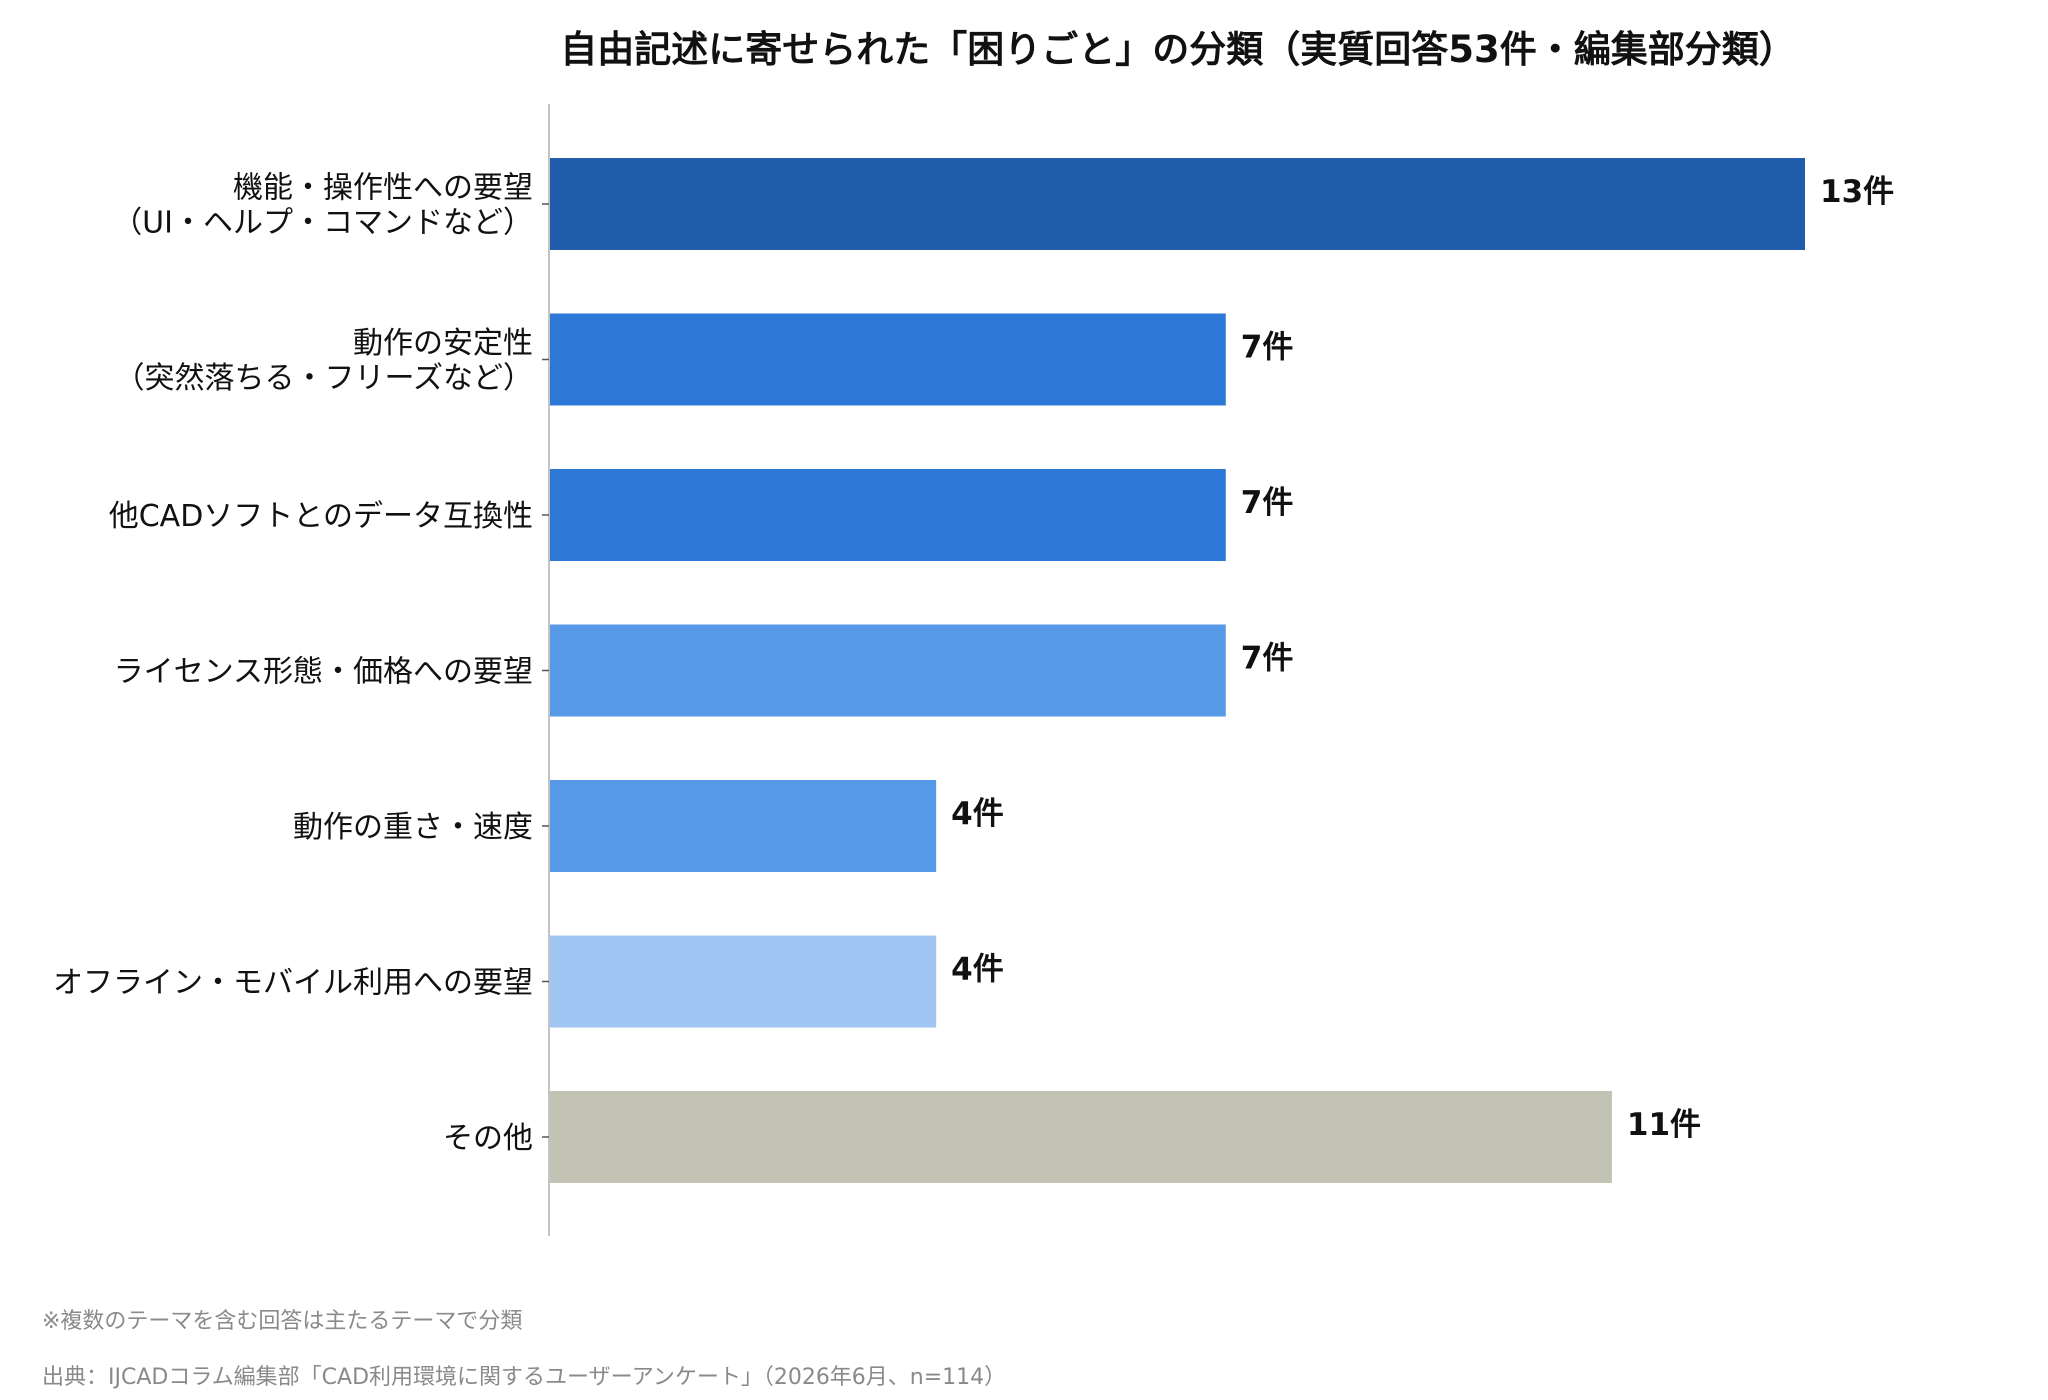 The image size is (2048, 1400). Describe the element at coordinates (488, 1138) in the screenshot. I see `category-label-7: その他` at that location.